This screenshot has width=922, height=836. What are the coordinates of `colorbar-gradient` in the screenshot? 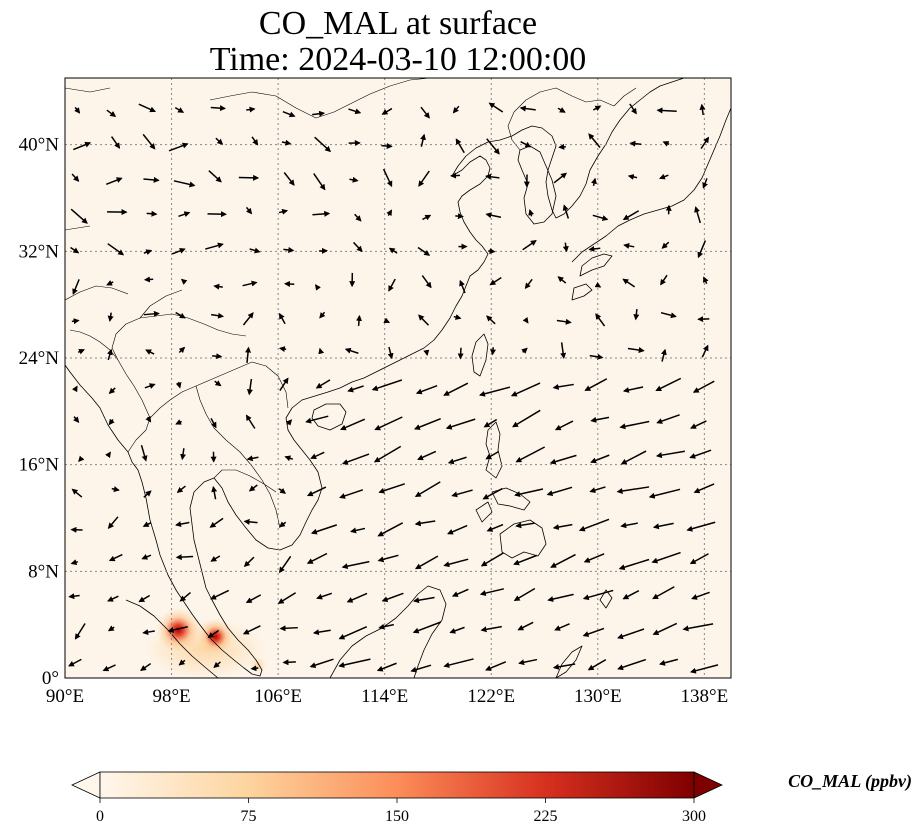 It's located at (397, 785).